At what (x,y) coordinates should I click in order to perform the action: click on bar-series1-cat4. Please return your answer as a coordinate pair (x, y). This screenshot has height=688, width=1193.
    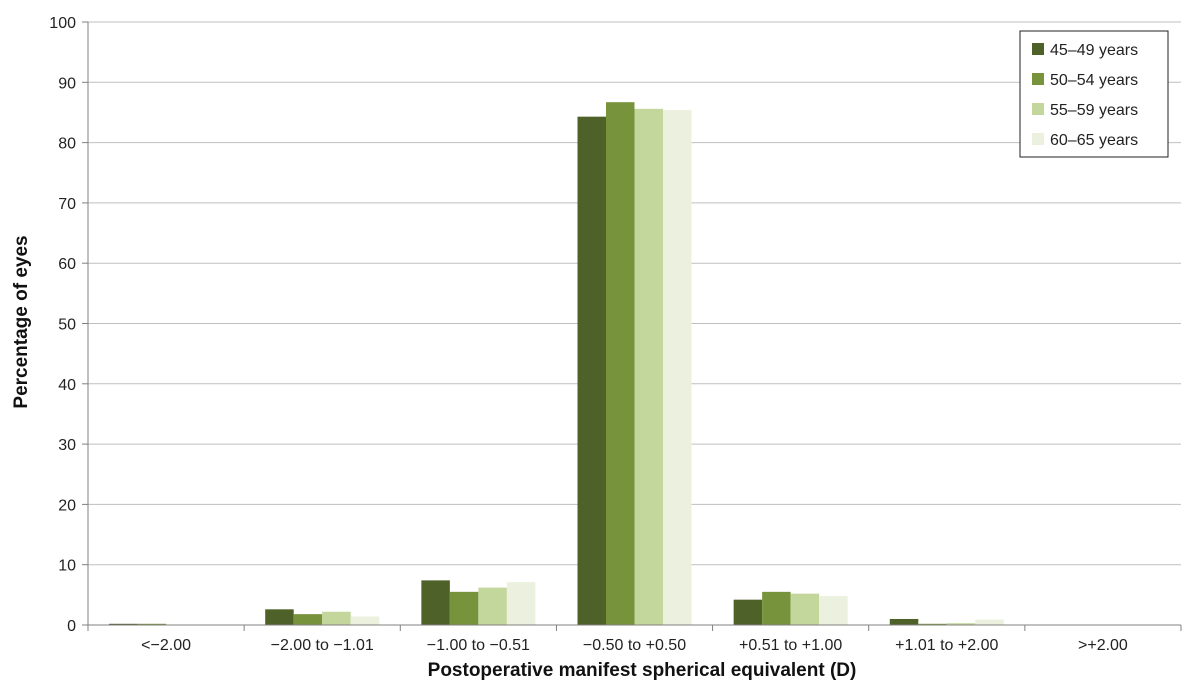
    Looking at the image, I should click on (591, 371).